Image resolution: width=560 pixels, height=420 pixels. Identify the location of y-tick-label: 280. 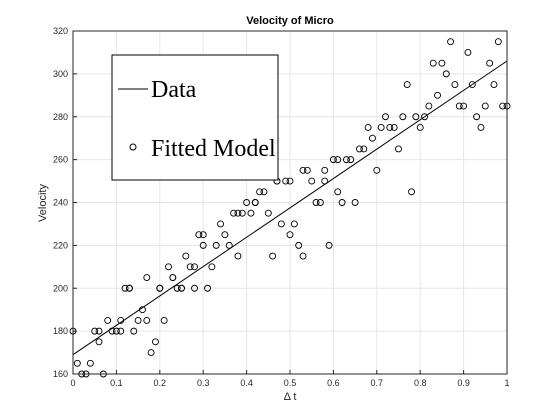
(60, 117).